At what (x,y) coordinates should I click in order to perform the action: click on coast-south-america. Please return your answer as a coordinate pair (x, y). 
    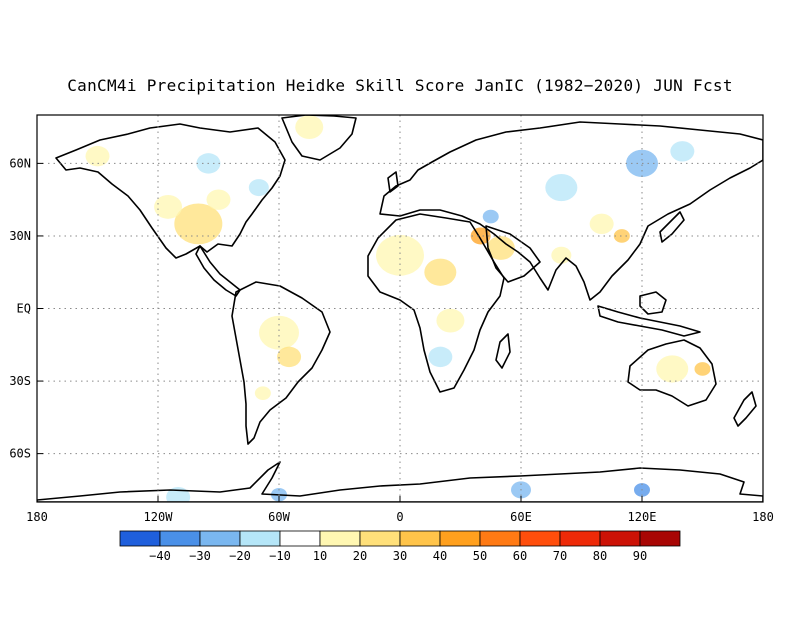
    Looking at the image, I should click on (281, 363).